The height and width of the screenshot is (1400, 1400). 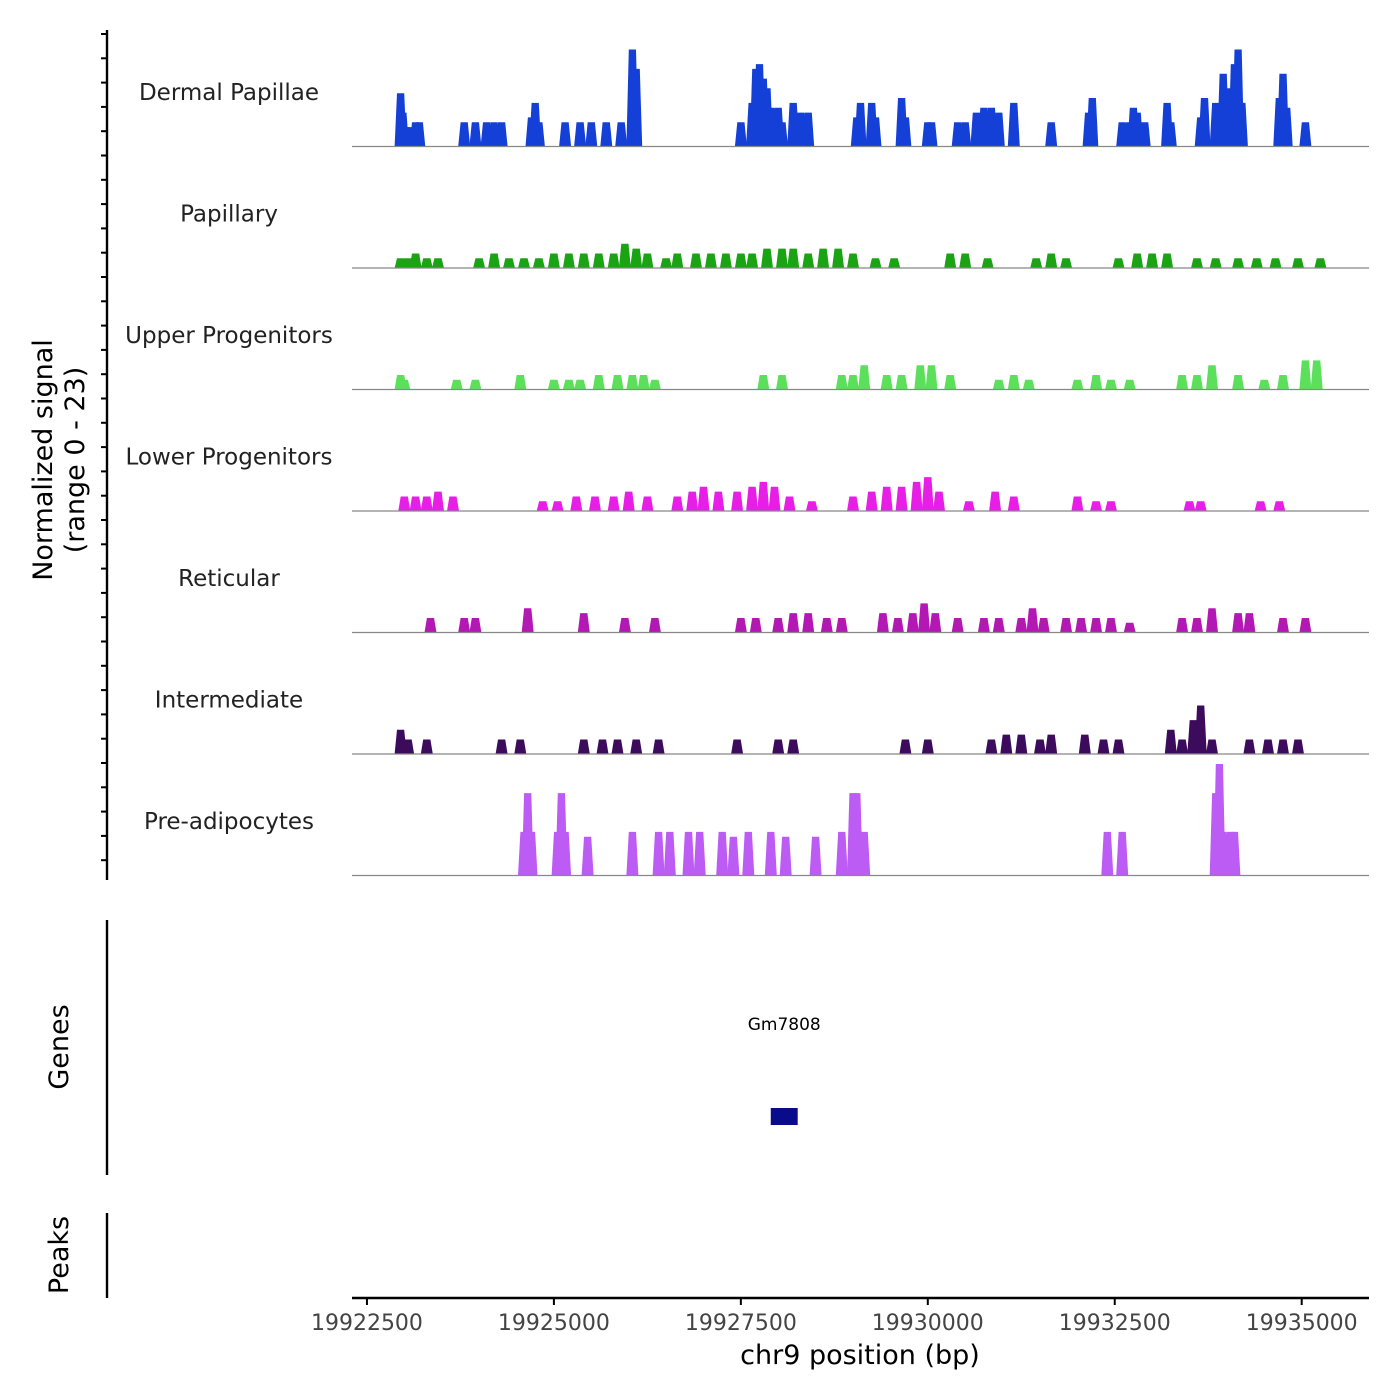 What do you see at coordinates (784, 1025) in the screenshot?
I see `gene-label: Gm7808` at bounding box center [784, 1025].